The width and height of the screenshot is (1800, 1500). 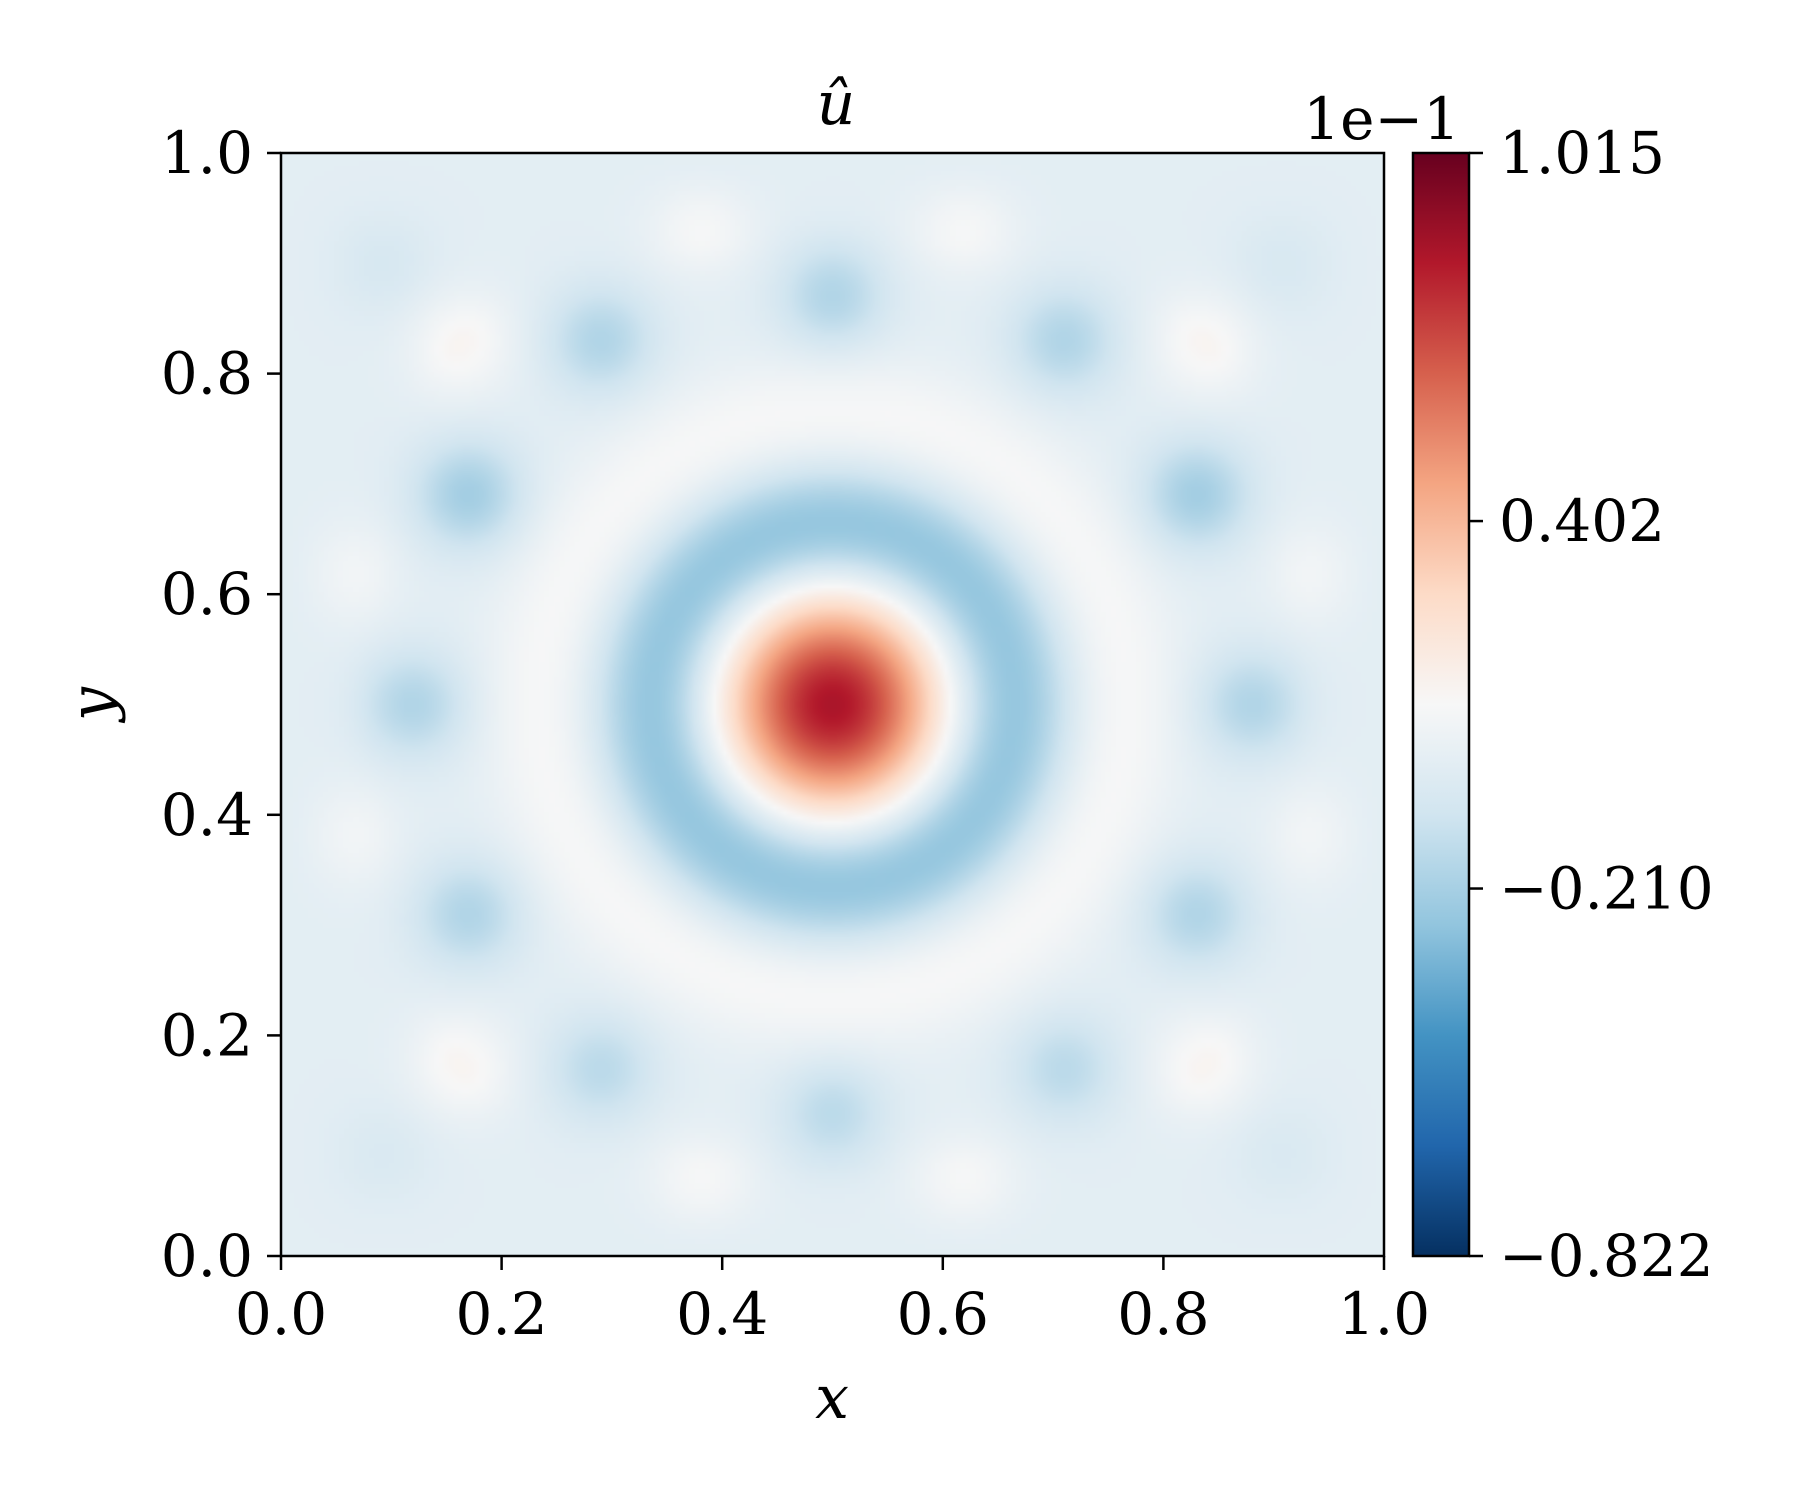 I want to click on colorbar-tick-label: −0.822, so click(x=1606, y=1256).